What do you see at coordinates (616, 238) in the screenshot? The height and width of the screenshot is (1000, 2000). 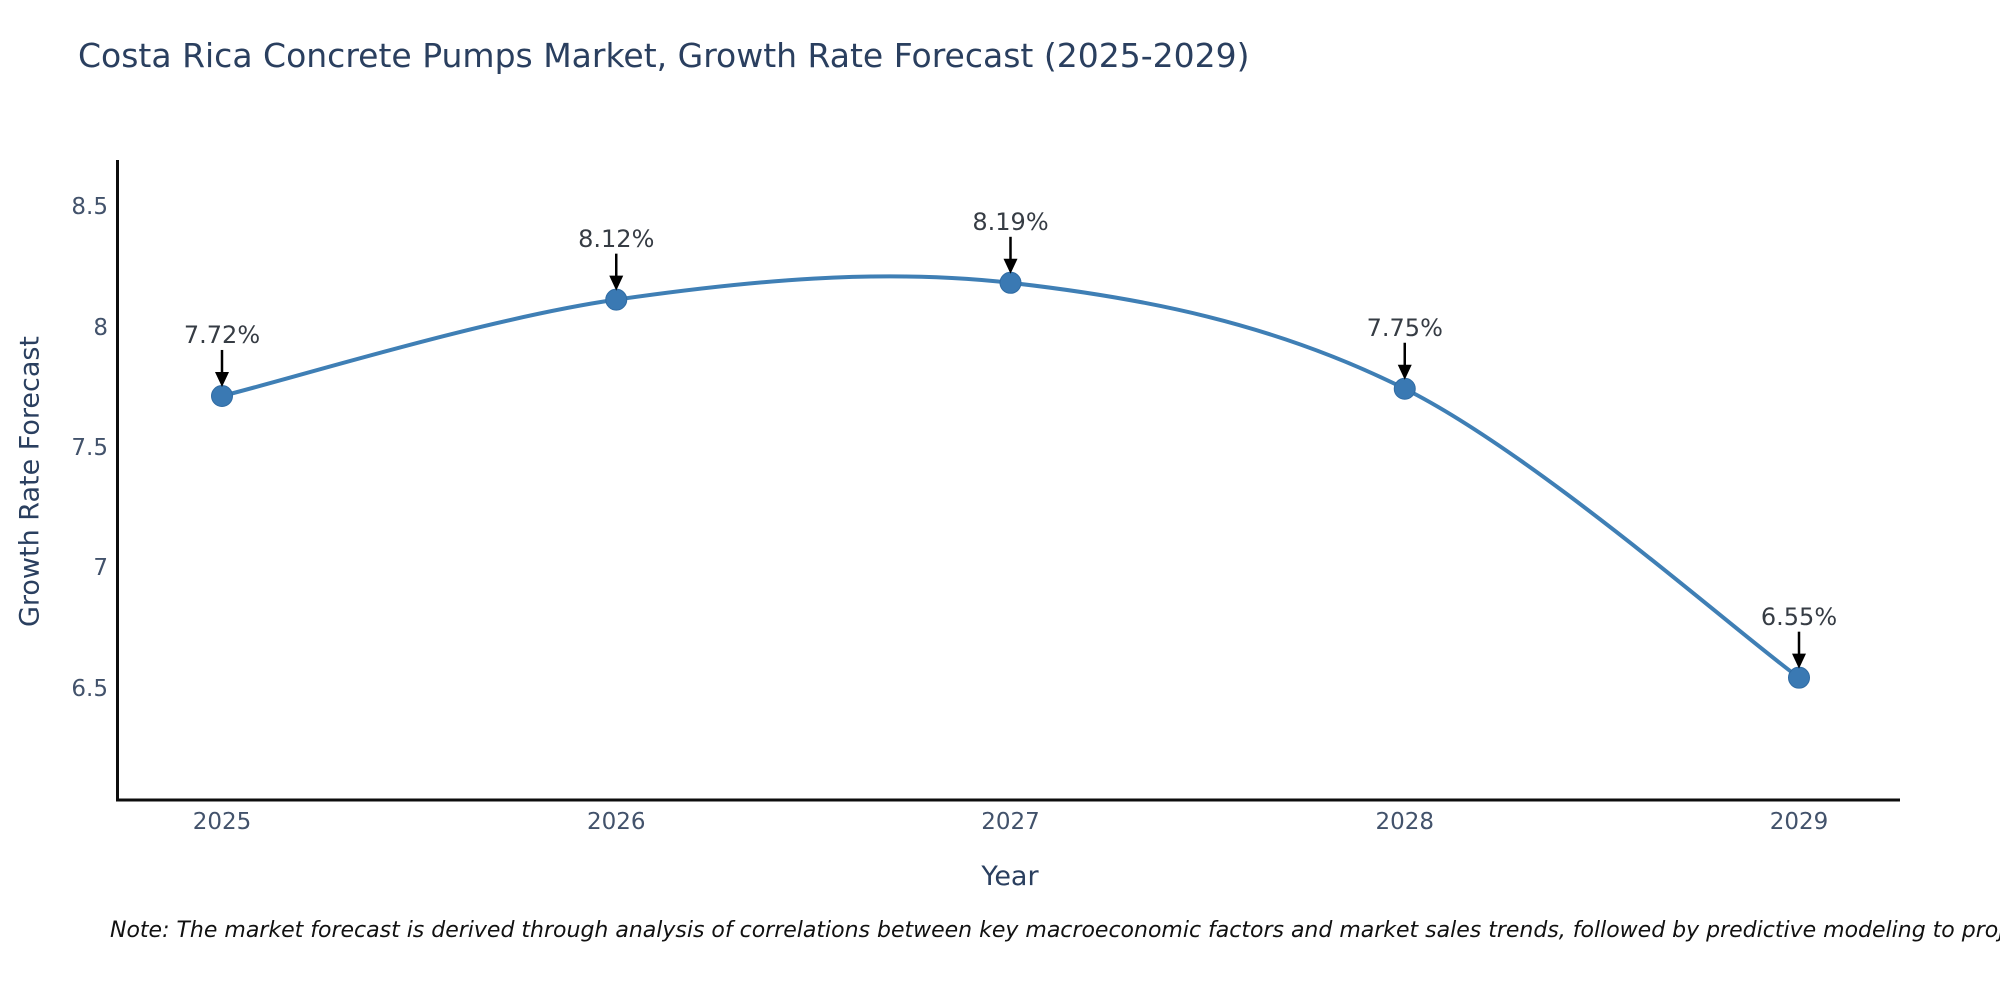 I see `point-value-label: 8.12%` at bounding box center [616, 238].